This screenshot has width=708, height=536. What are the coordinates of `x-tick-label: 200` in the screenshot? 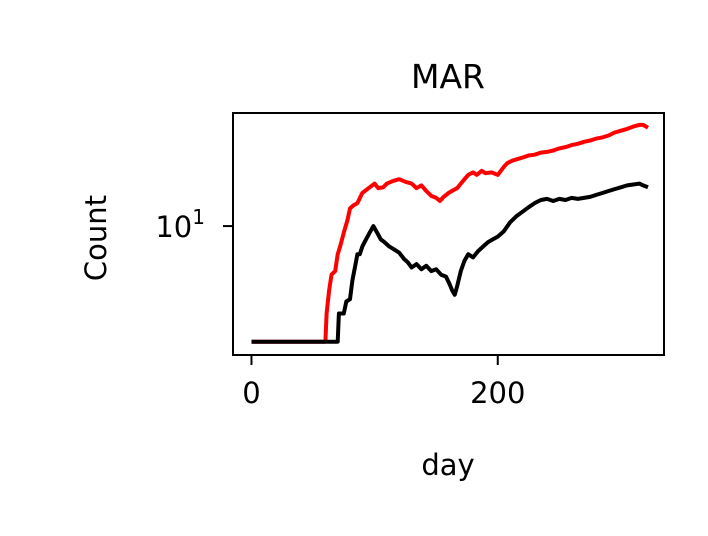 It's located at (497, 393).